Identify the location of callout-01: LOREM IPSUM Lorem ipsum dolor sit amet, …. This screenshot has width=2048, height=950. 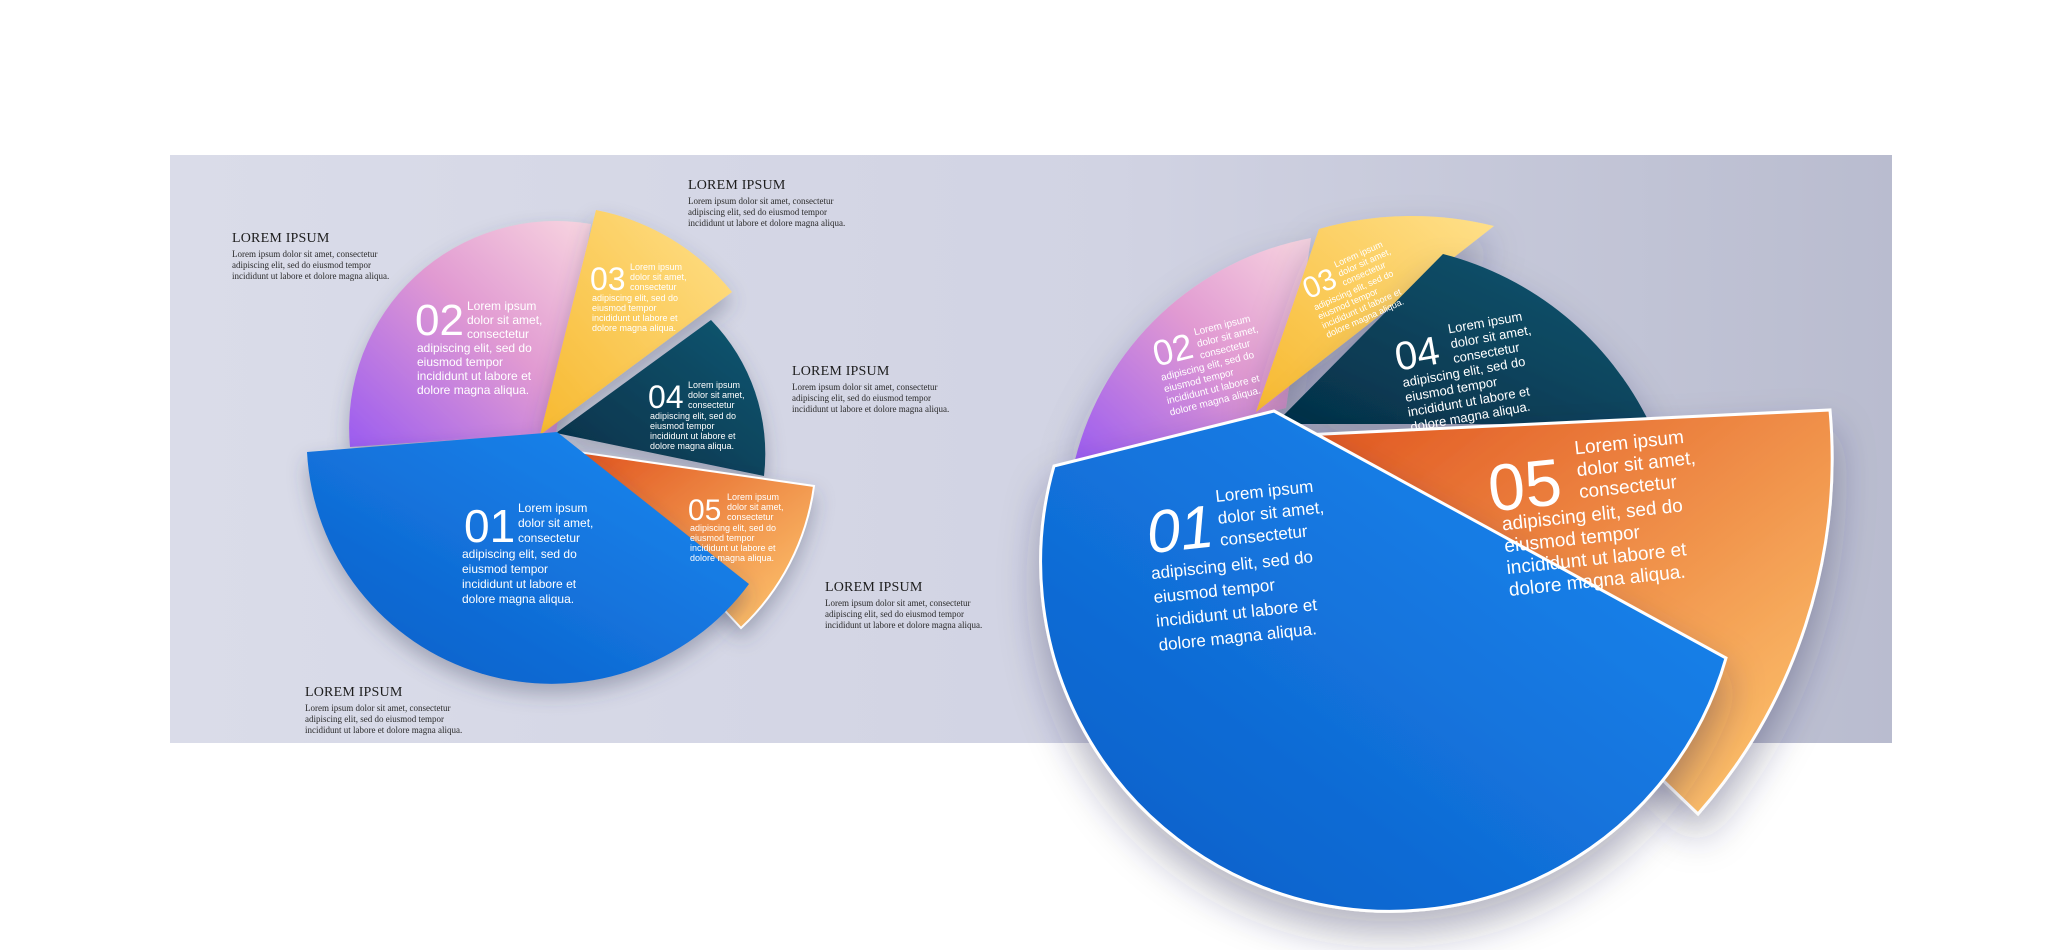
(405, 710).